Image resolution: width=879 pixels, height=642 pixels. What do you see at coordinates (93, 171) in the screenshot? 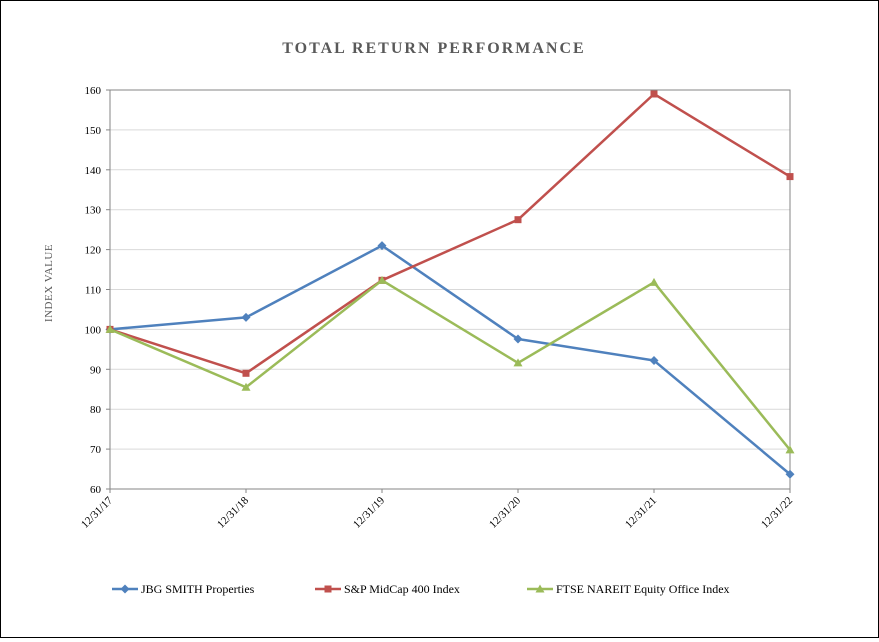
I see `y-tick-label-140: 140` at bounding box center [93, 171].